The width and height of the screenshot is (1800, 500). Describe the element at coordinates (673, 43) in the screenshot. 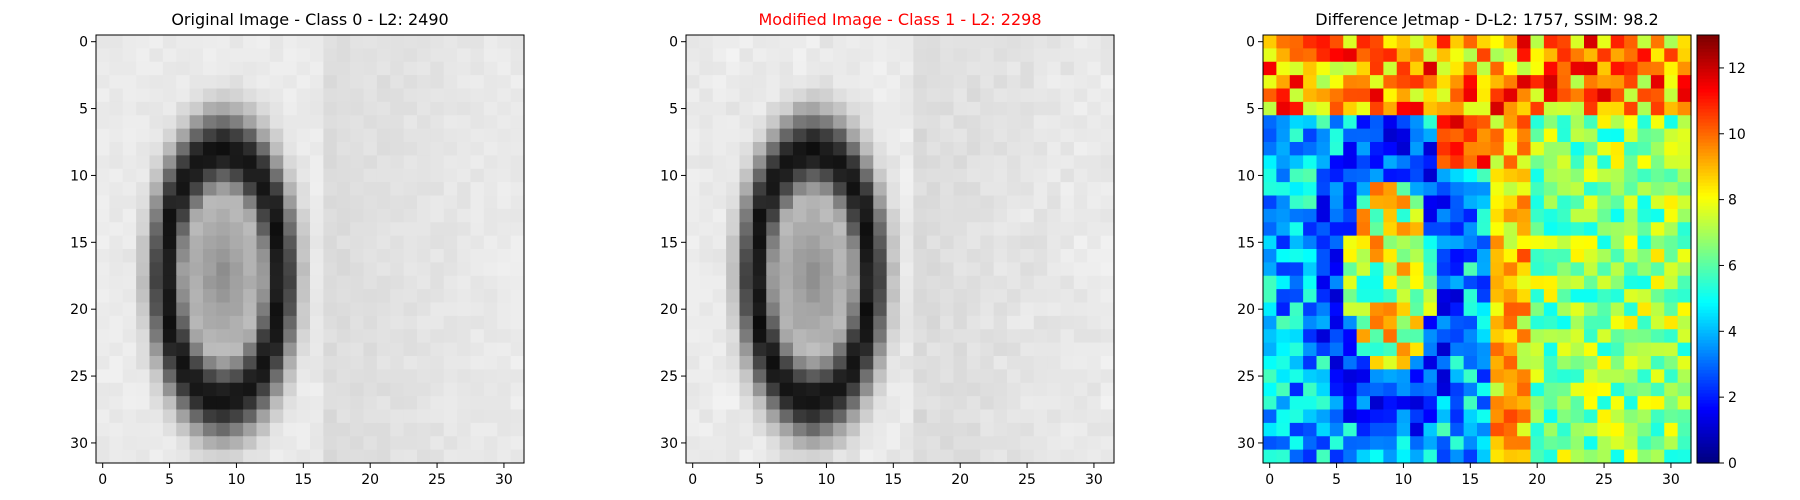

I see `y-tick-label: 0` at that location.